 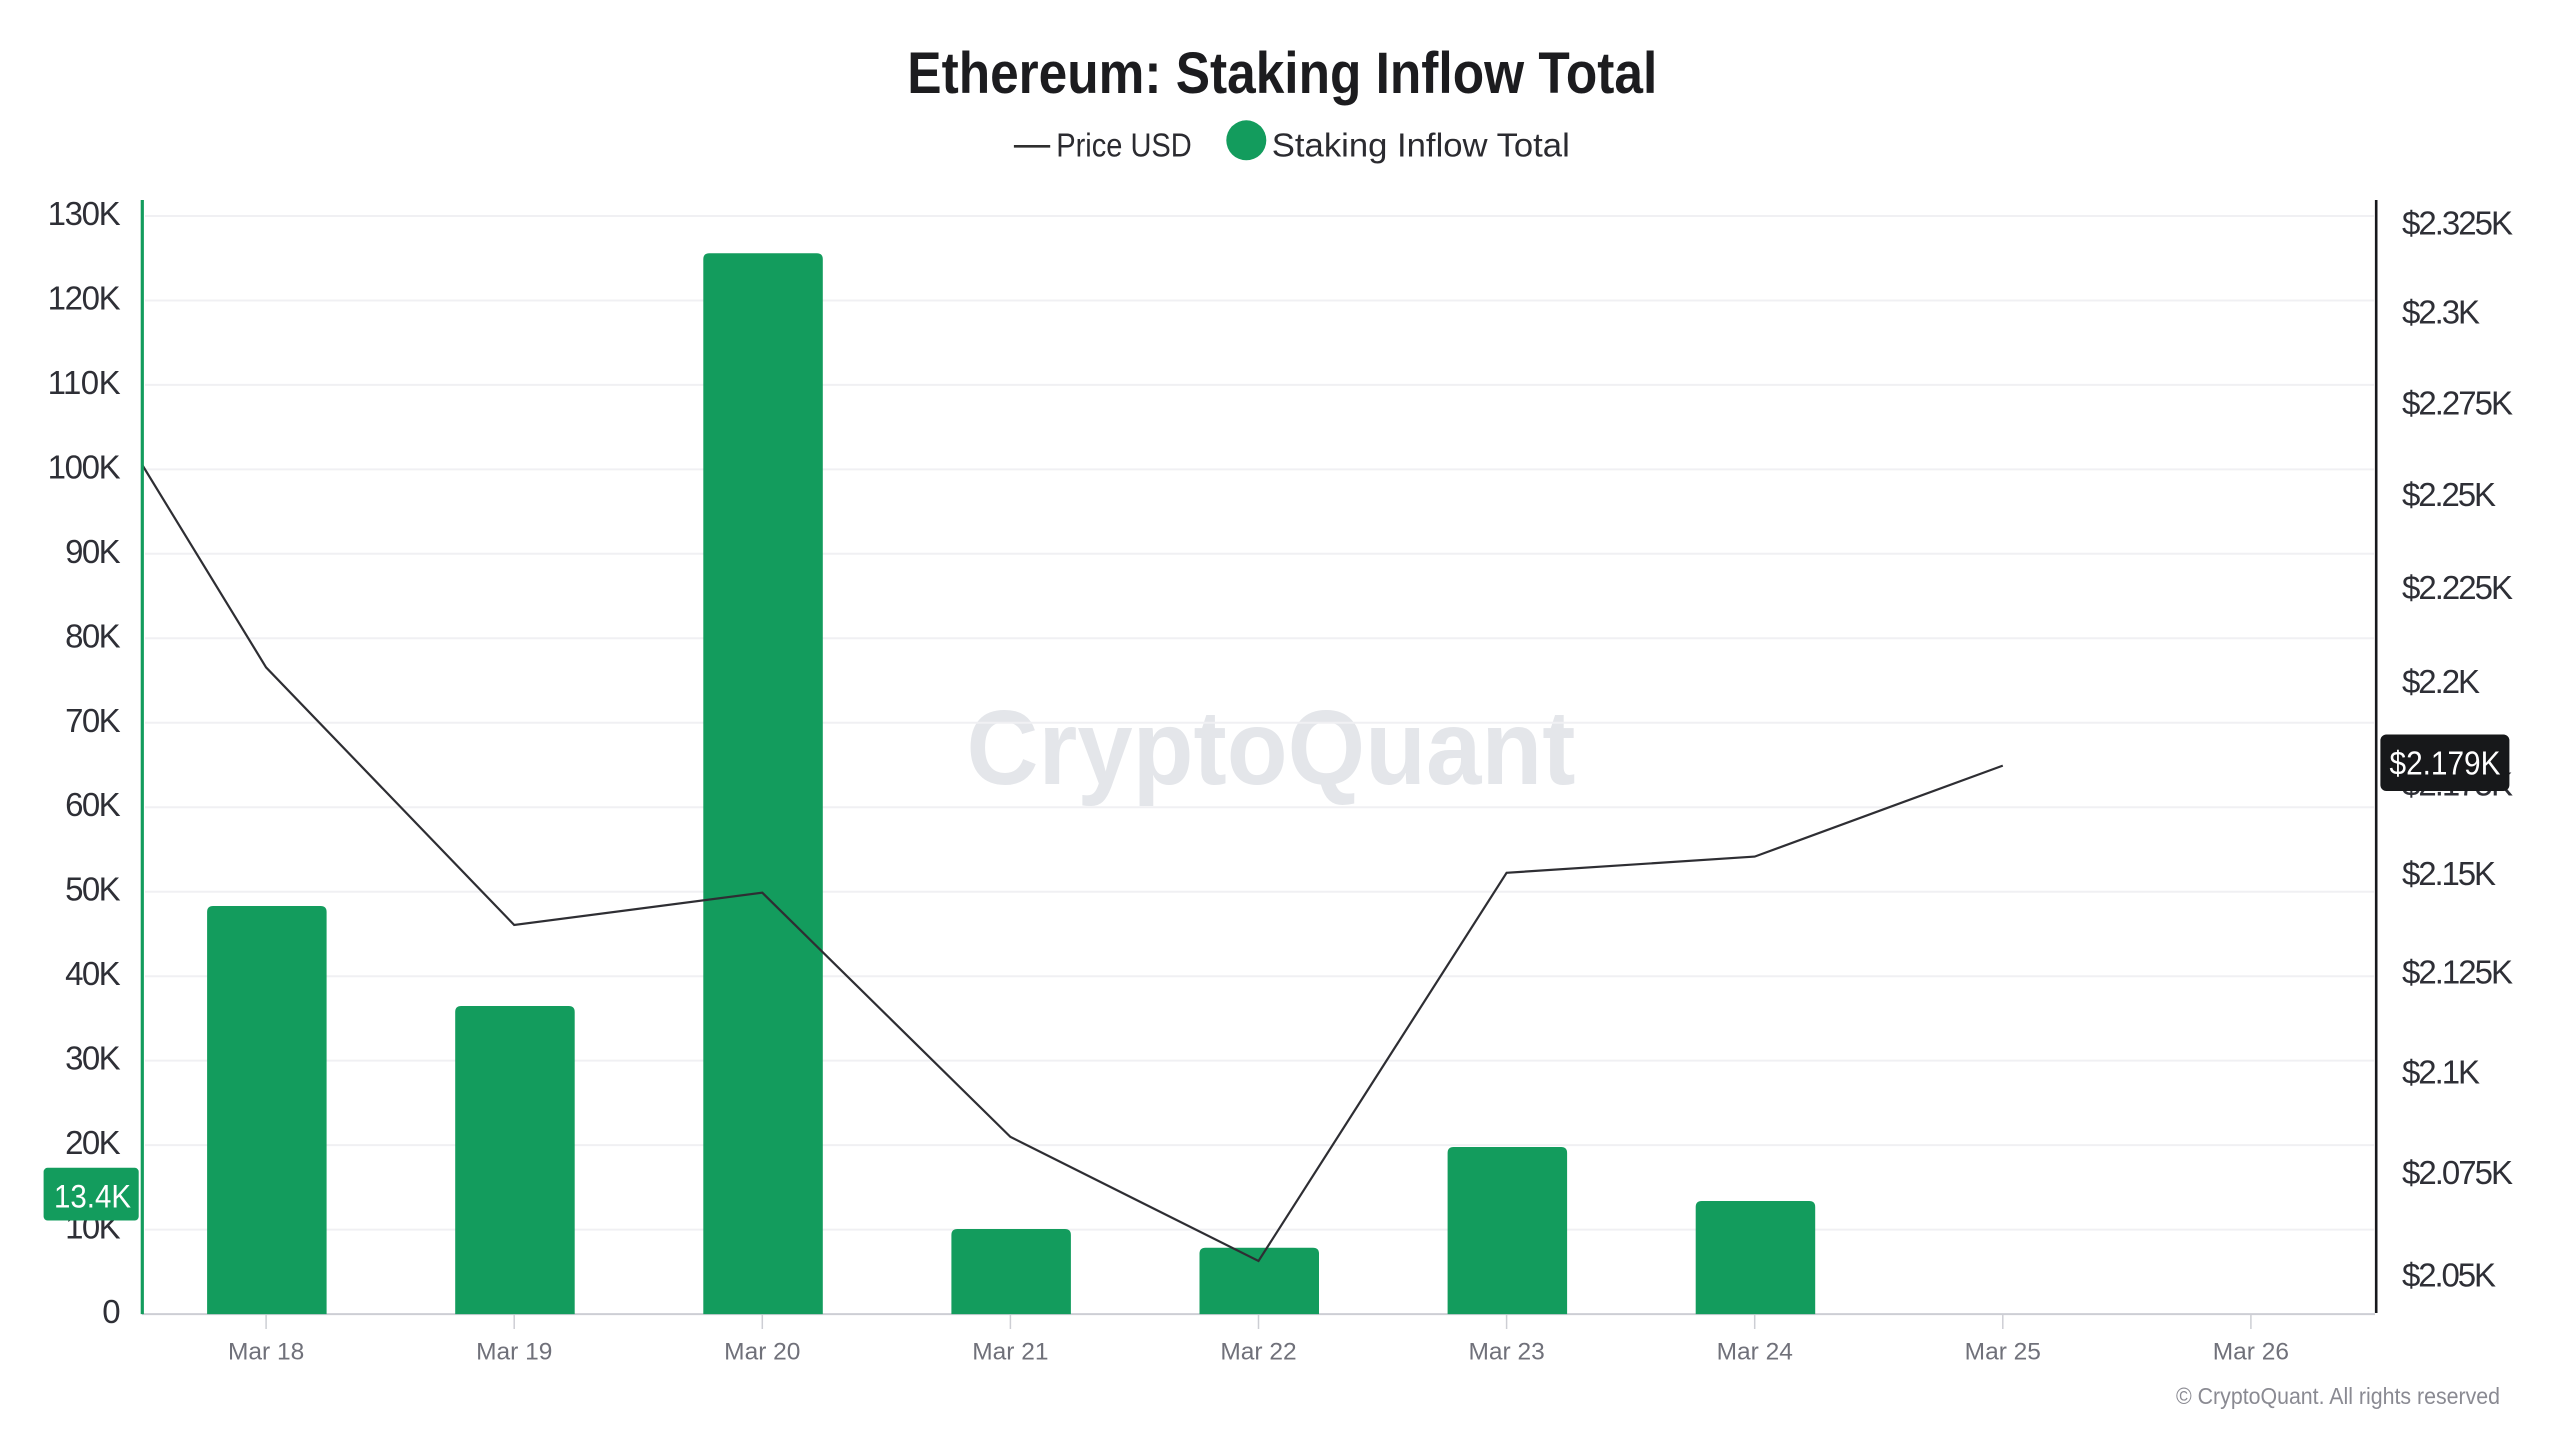 What do you see at coordinates (1421, 145) in the screenshot?
I see `svg-text: Staking Inflow Total` at bounding box center [1421, 145].